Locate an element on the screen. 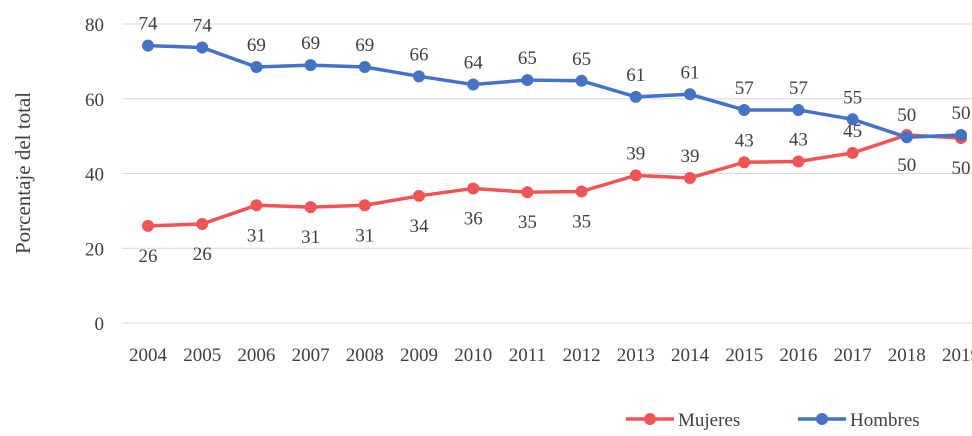 The image size is (972, 436). y-tick-label: 80 is located at coordinates (94, 25).